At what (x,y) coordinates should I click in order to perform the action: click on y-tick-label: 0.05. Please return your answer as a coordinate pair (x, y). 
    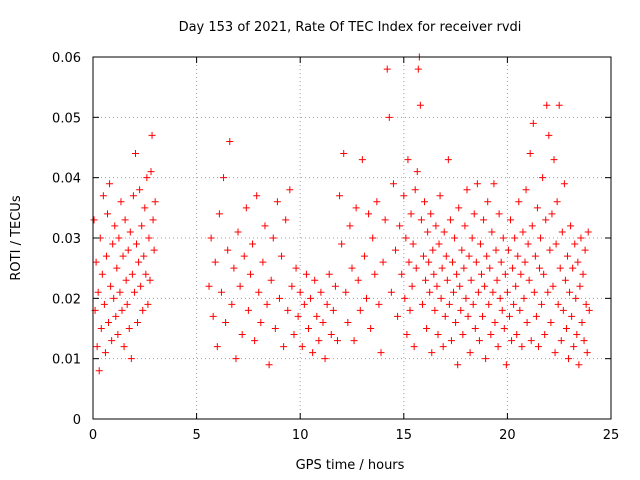
    Looking at the image, I should click on (66, 118).